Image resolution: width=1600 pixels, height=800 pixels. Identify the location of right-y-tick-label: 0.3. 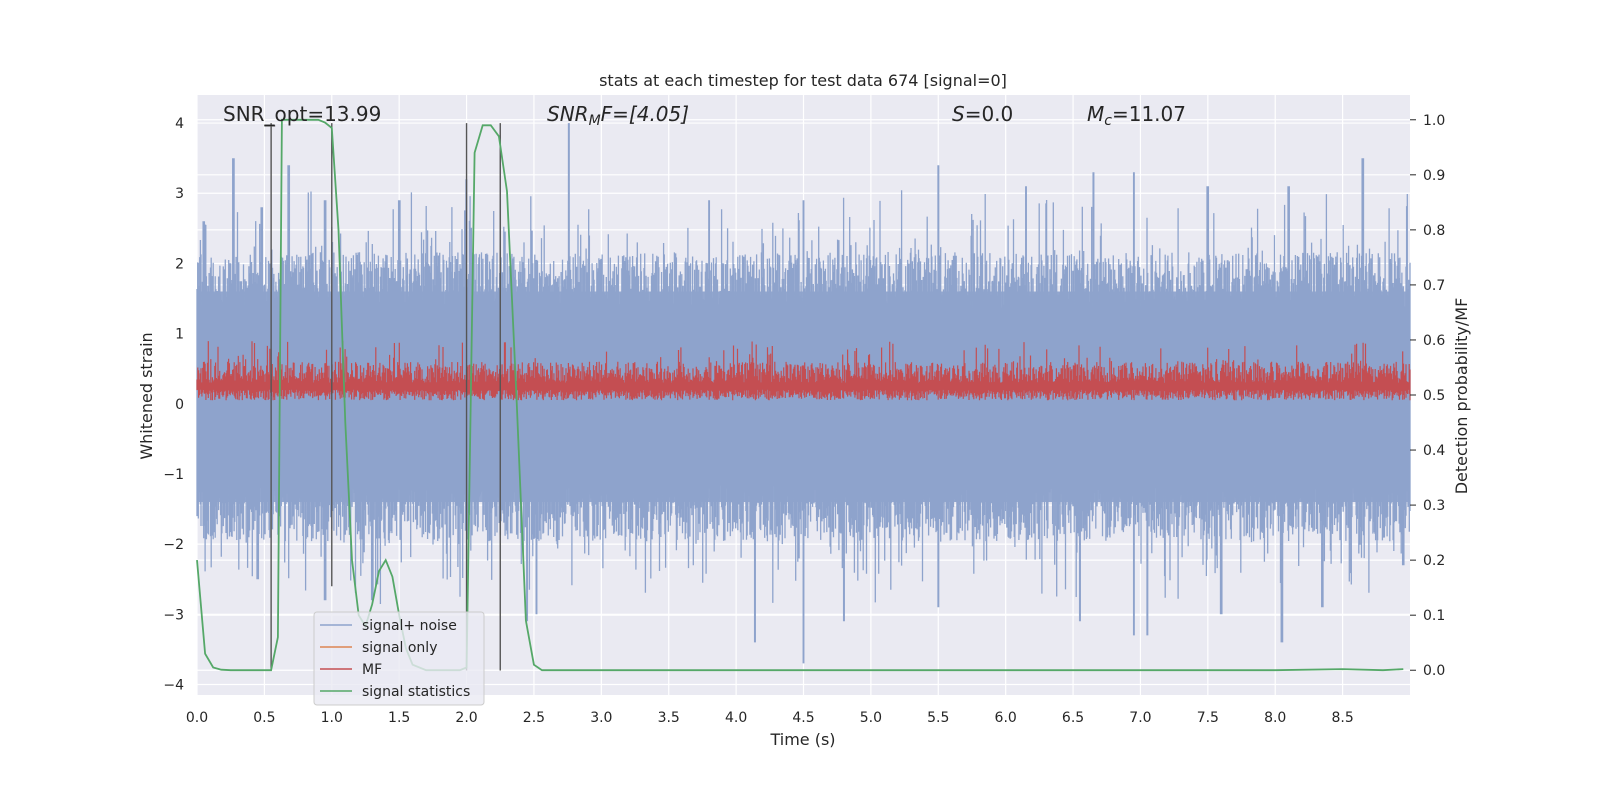
(1434, 506).